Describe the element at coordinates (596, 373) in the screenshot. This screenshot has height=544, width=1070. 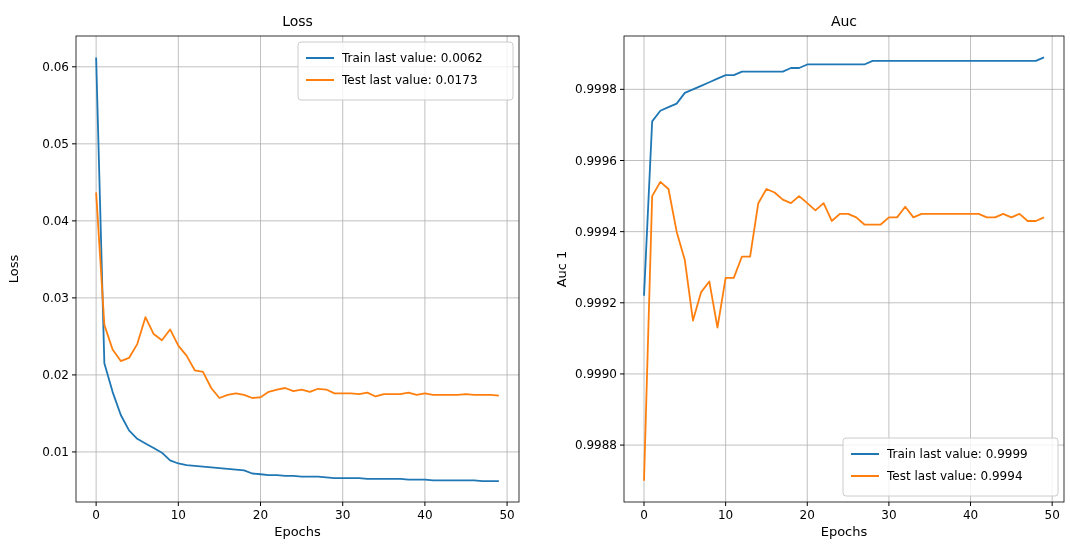
I see `y-tick-label: 0.9990` at that location.